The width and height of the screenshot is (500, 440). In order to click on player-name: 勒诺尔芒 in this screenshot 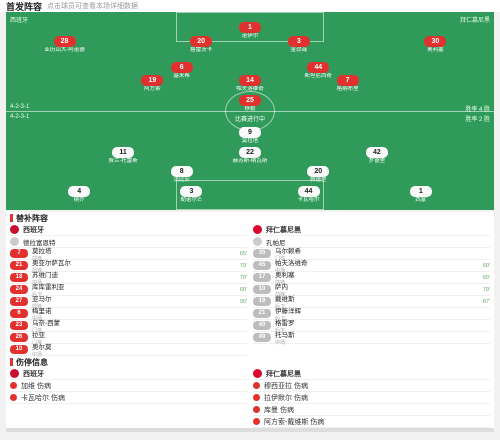, I will do `click(191, 200)`.